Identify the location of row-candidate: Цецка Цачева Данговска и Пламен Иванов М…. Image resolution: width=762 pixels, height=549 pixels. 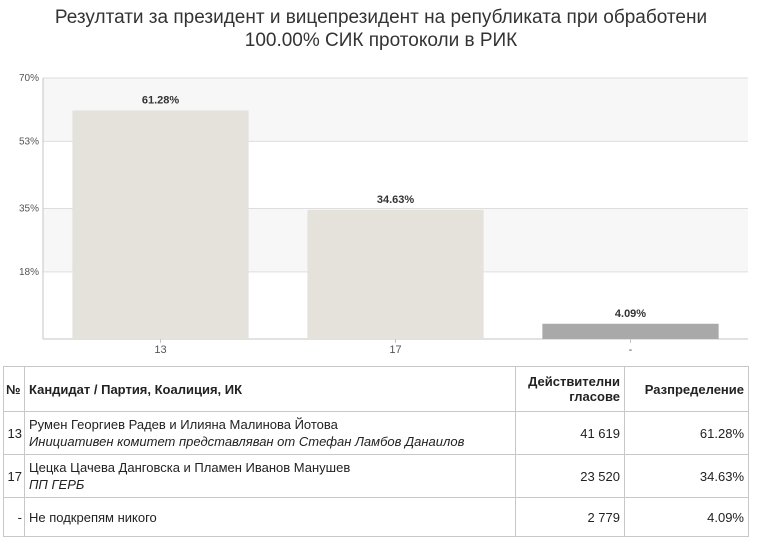
(270, 476).